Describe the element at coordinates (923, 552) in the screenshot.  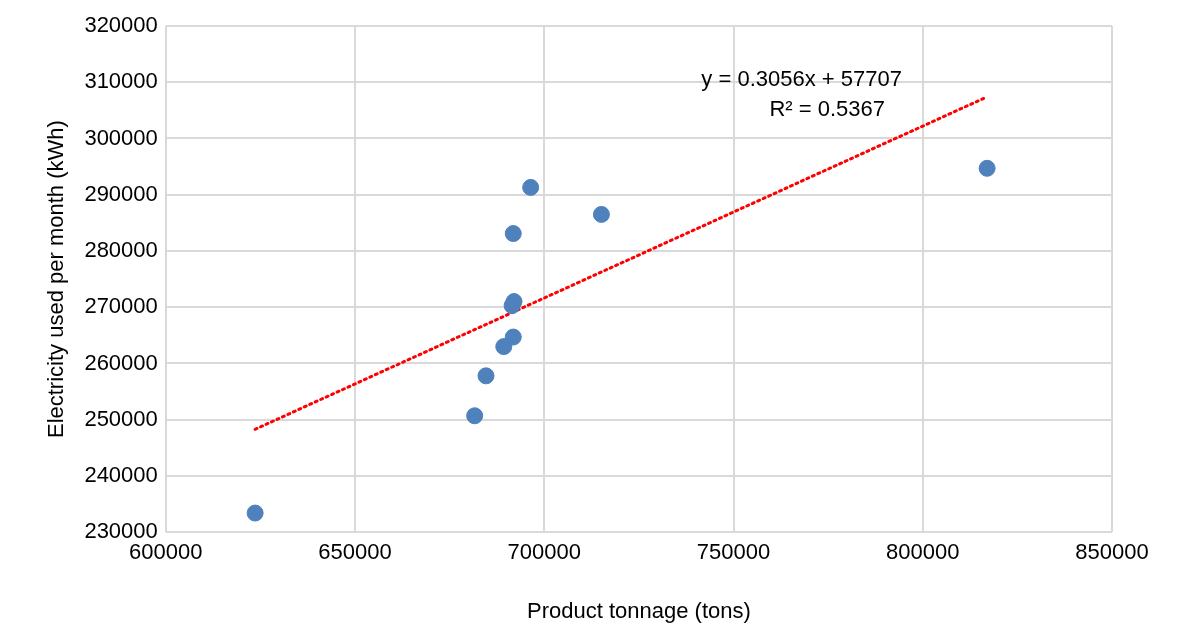
I see `x-tick-label: 800000` at that location.